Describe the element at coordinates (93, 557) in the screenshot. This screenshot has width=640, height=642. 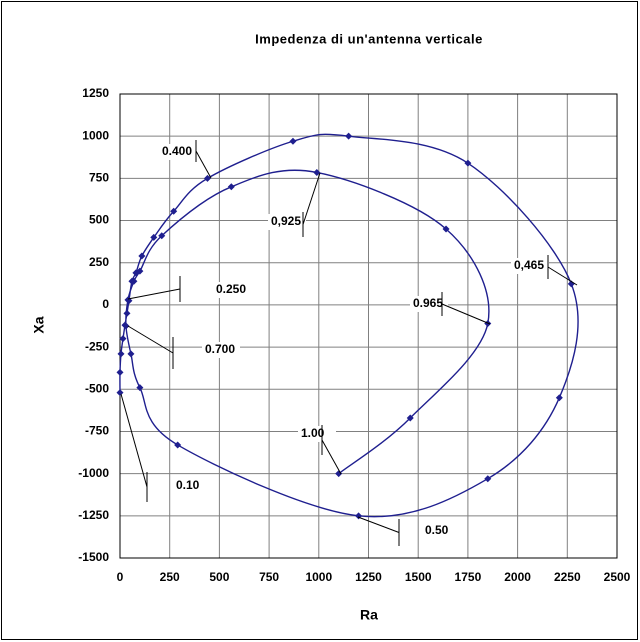
I see `y-tick-label: -1500` at that location.